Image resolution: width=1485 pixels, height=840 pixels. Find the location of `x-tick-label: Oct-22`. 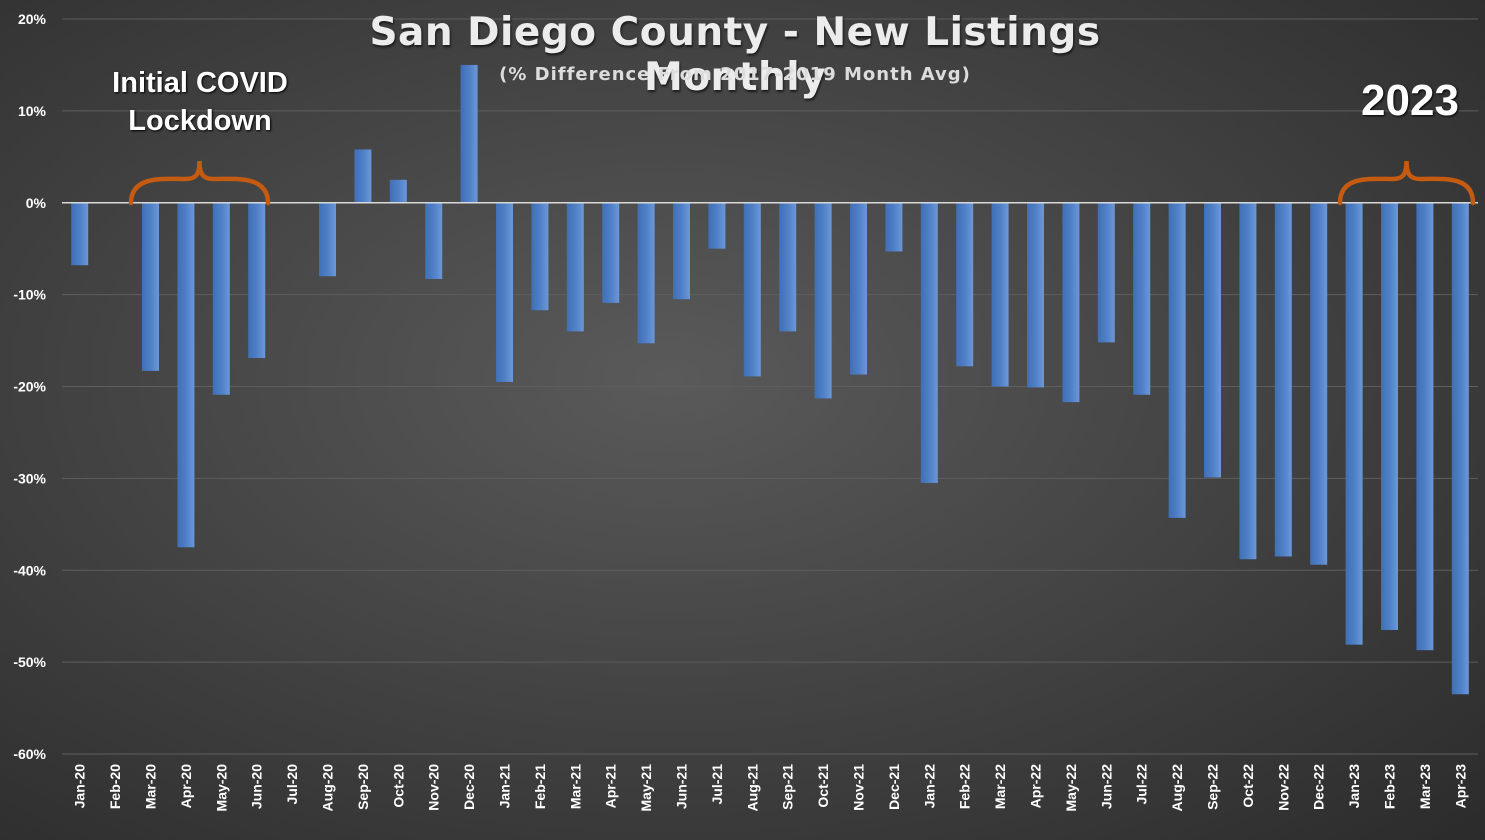

x-tick-label: Oct-22 is located at coordinates (1248, 786).